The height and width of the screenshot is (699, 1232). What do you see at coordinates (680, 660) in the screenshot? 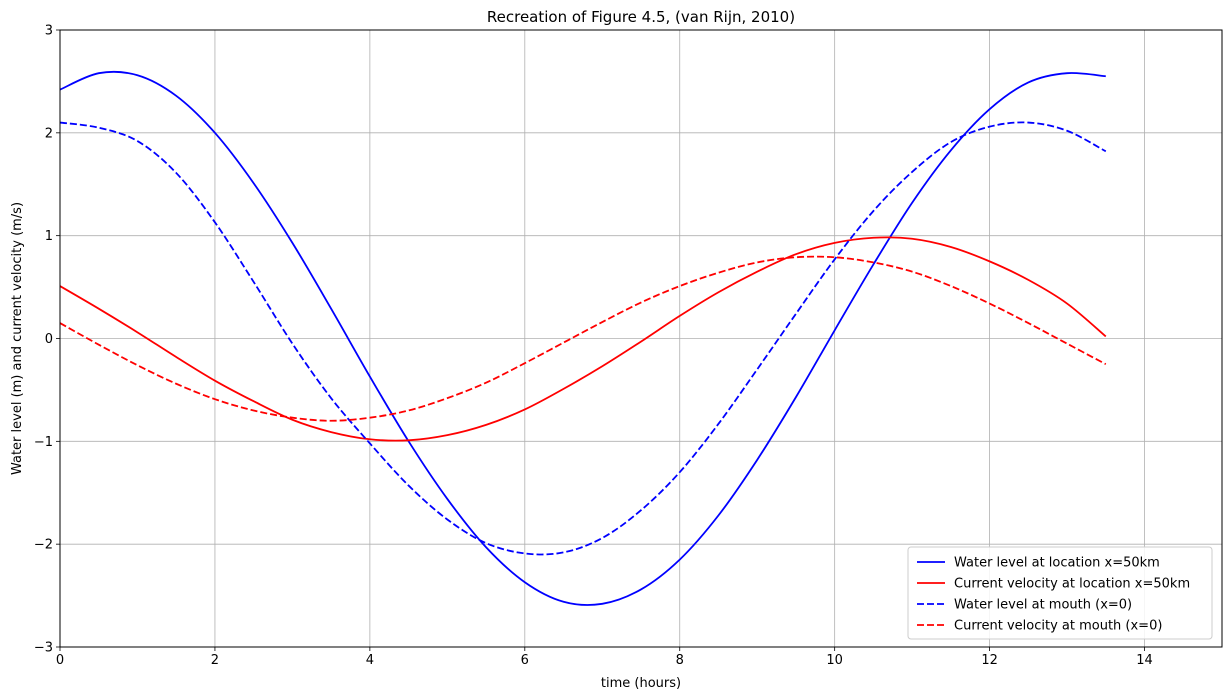
I see `x-tick-label: 8` at bounding box center [680, 660].